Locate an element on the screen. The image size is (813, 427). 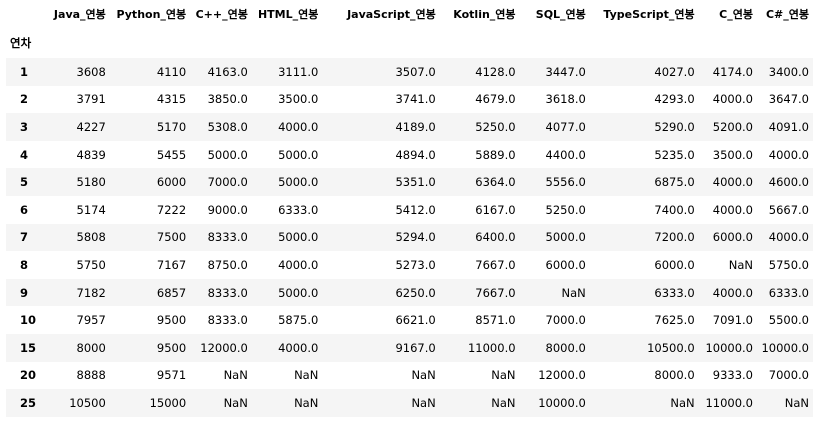
table-cell: 7500 is located at coordinates (171, 237).